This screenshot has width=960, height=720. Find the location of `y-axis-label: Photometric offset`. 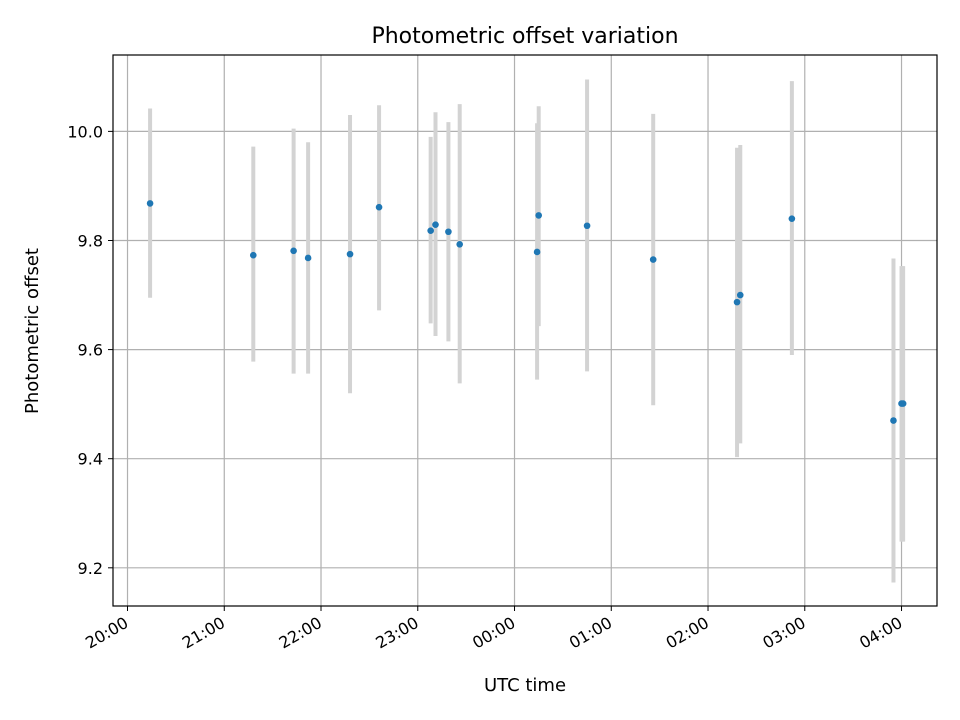

y-axis-label: Photometric offset is located at coordinates (32, 331).